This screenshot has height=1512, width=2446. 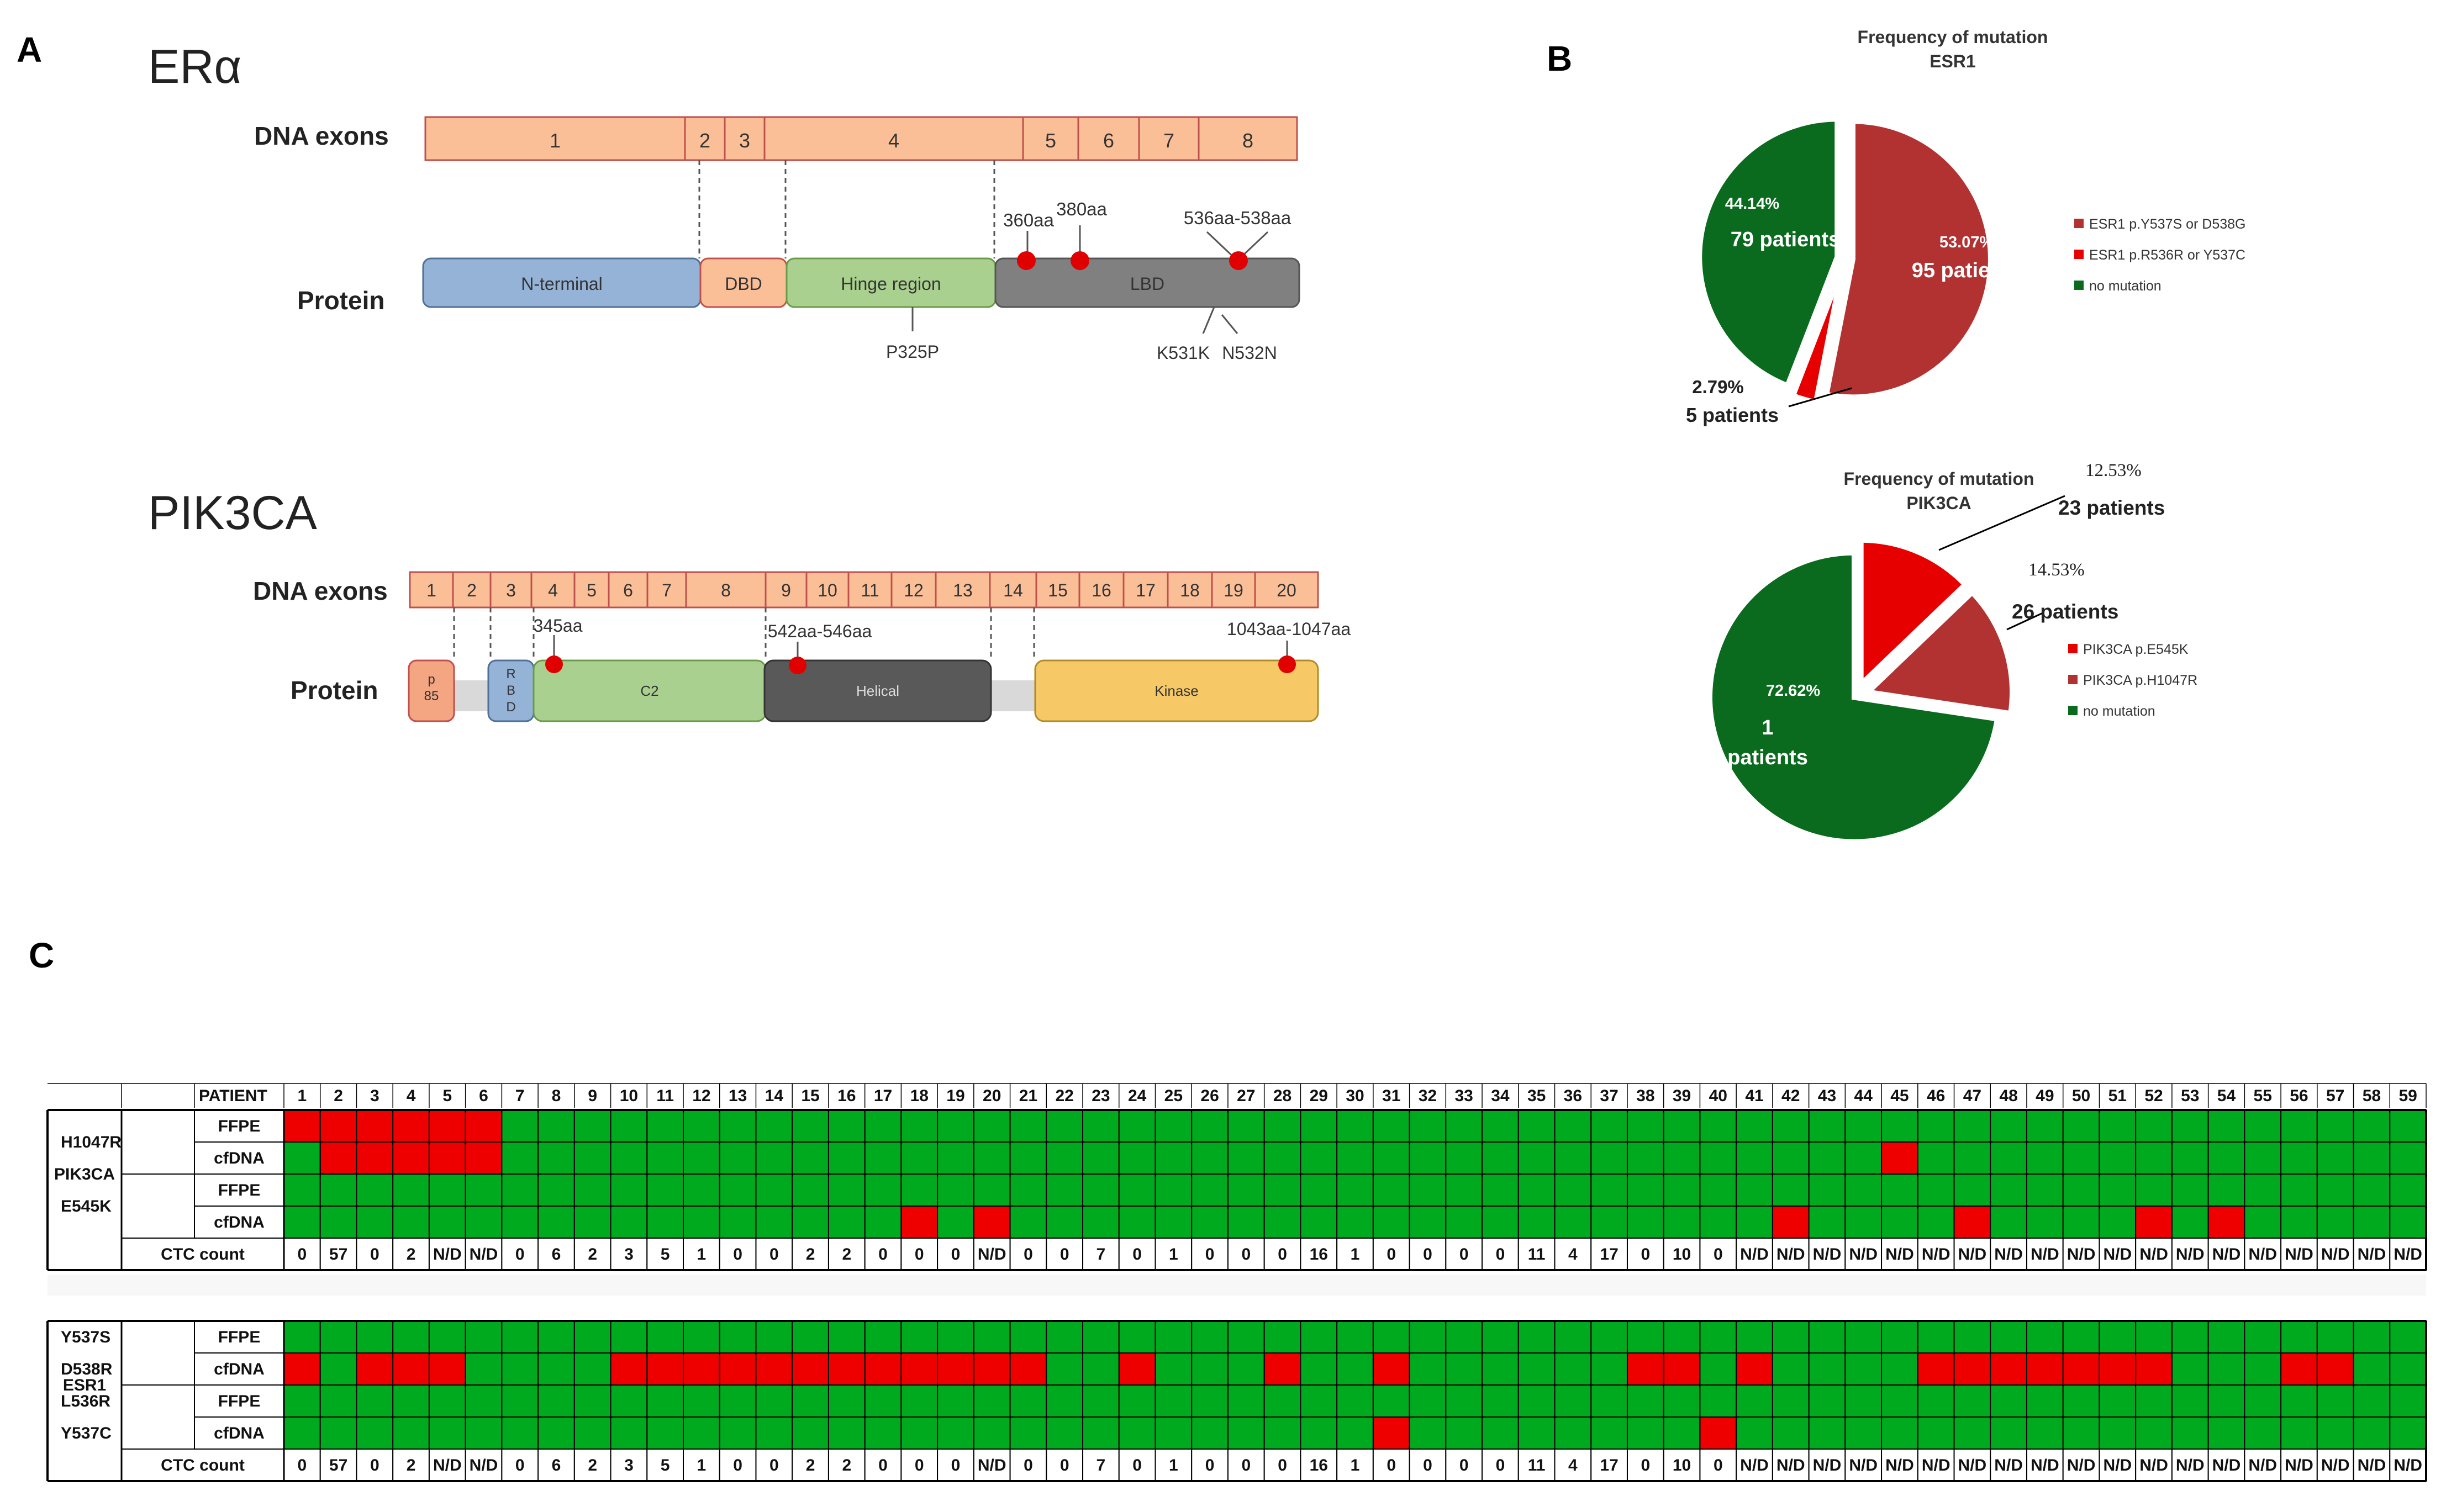 What do you see at coordinates (1899, 1096) in the screenshot?
I see `patient-number: 45` at bounding box center [1899, 1096].